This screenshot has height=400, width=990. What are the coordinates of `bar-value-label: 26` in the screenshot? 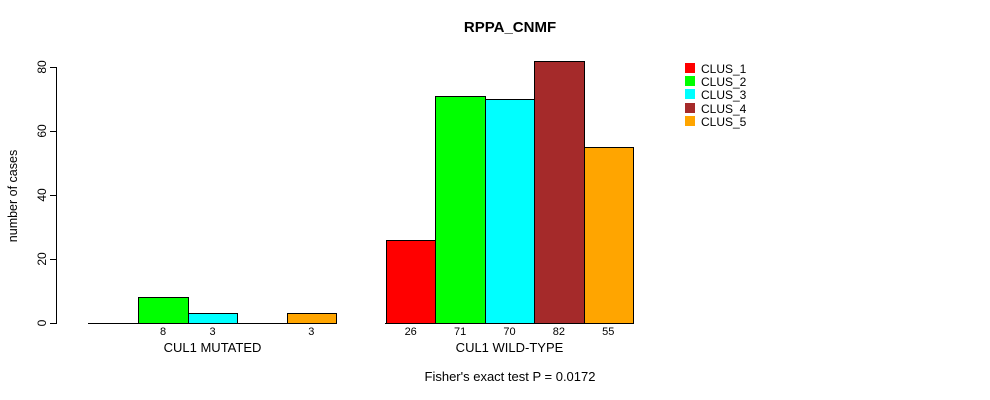 It's located at (410, 332).